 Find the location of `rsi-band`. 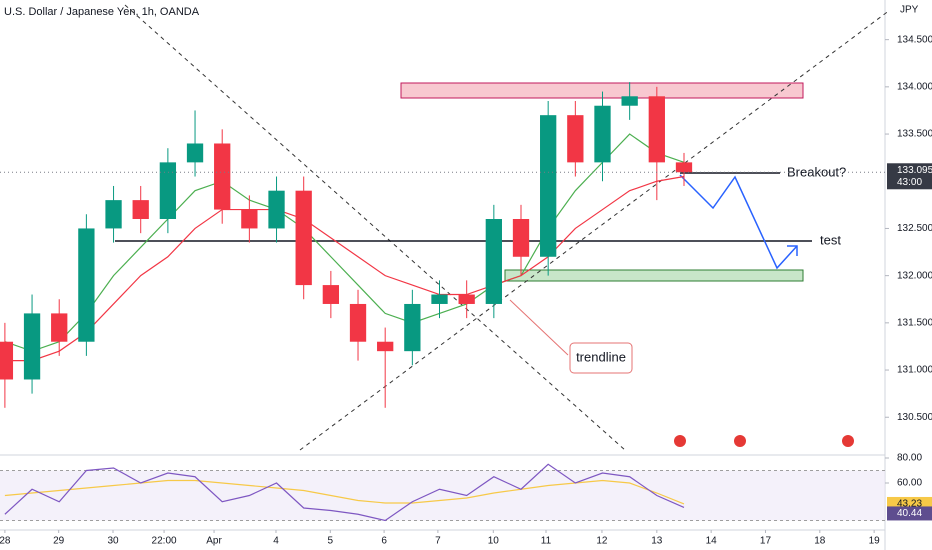

rsi-band is located at coordinates (442, 495).